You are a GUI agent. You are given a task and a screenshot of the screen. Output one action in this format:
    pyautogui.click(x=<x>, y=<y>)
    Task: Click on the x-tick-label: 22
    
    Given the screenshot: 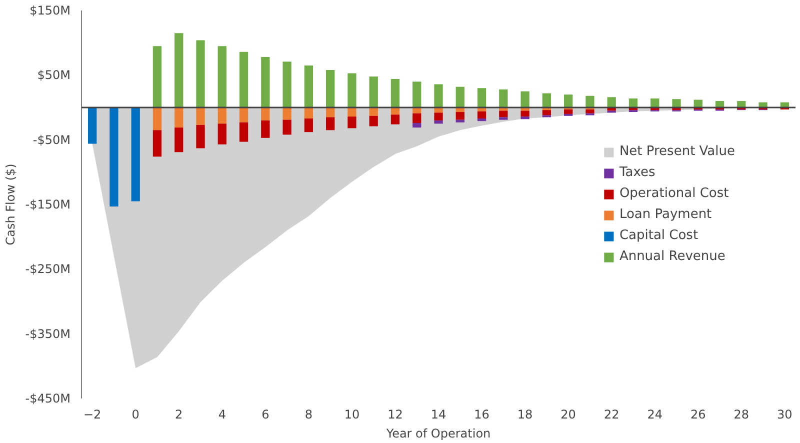 What is the action you would take?
    pyautogui.click(x=612, y=415)
    